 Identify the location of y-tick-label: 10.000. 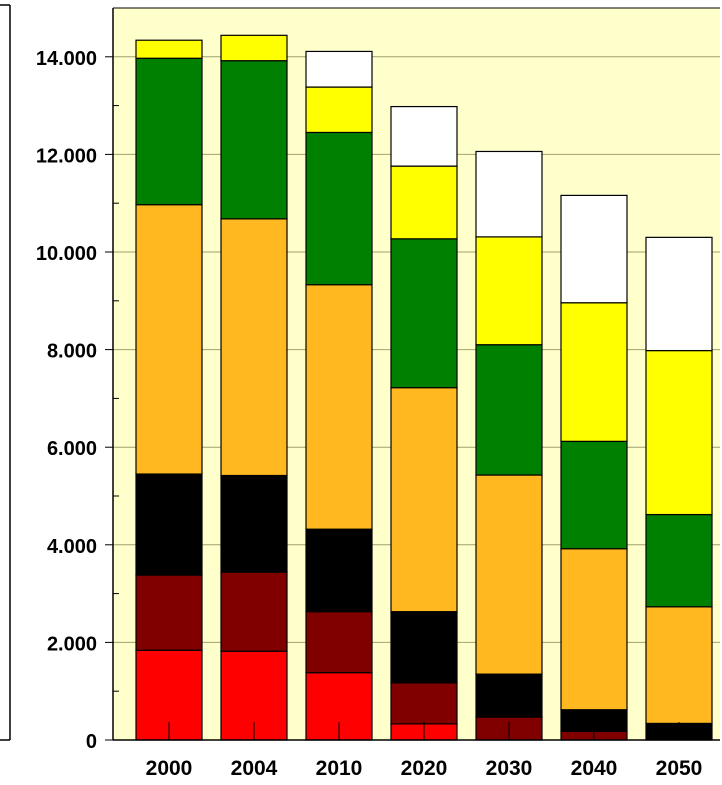
(66, 254).